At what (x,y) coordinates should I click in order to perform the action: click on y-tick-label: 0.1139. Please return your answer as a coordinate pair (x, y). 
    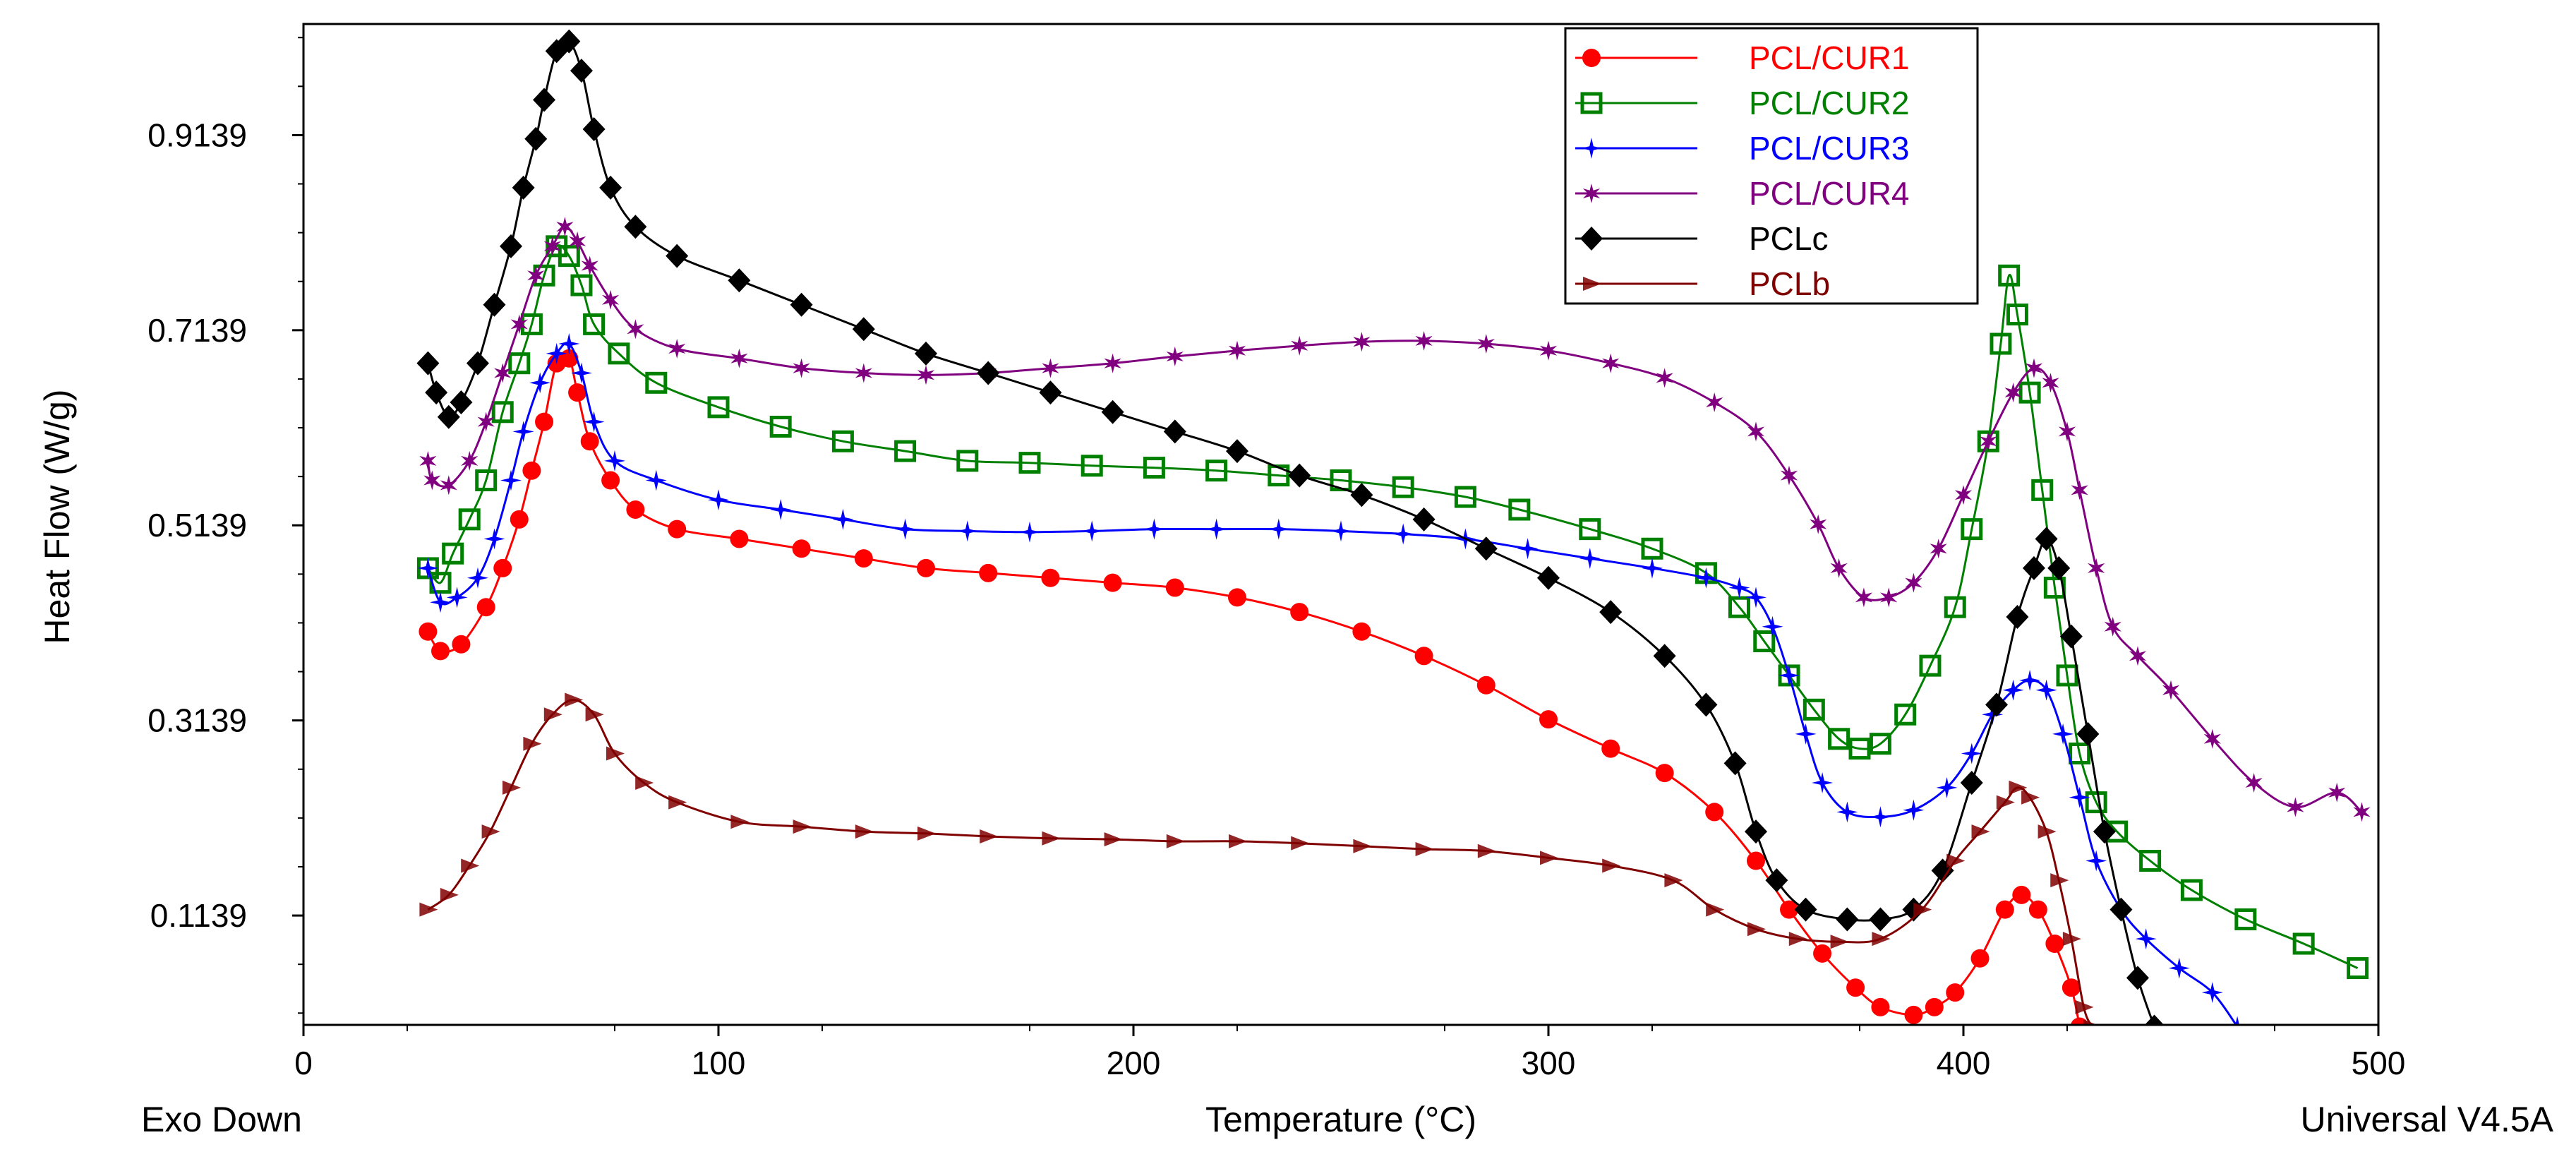
    Looking at the image, I should click on (198, 915).